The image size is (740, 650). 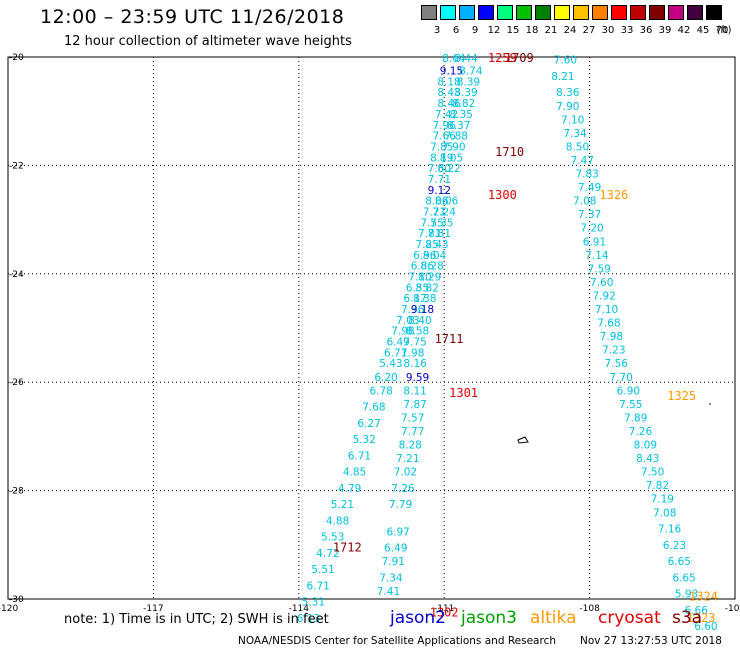 What do you see at coordinates (373, 408) in the screenshot?
I see `wave-height-value: 7.68` at bounding box center [373, 408].